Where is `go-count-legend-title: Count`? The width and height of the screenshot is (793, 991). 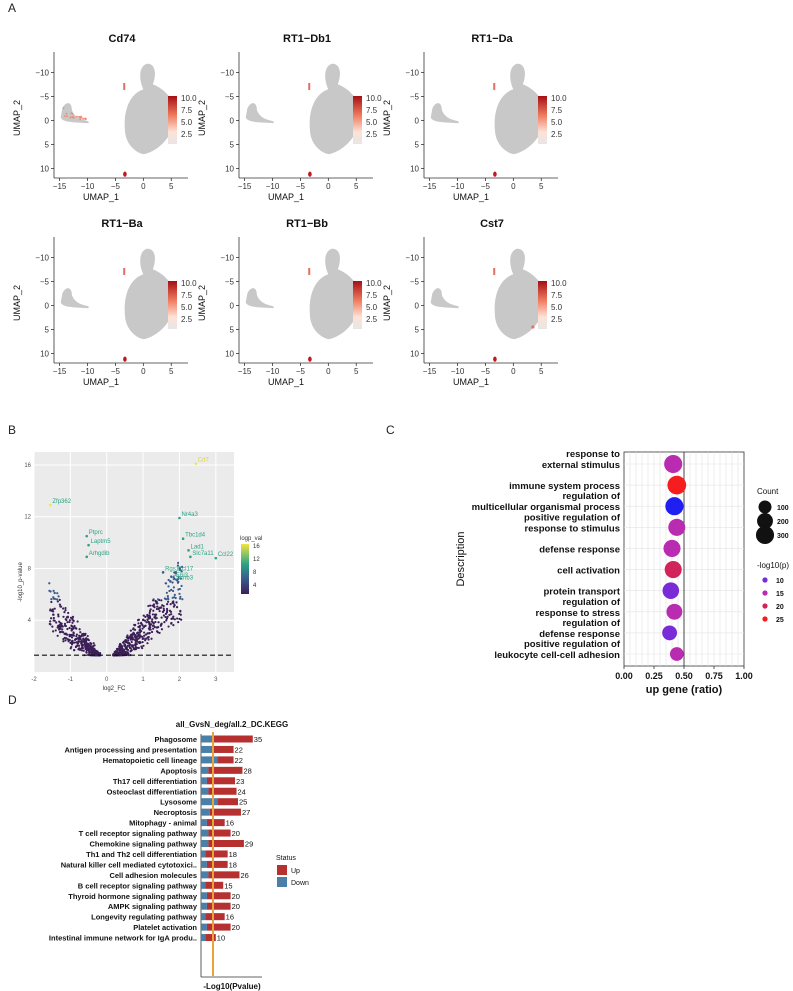
go-count-legend-title: Count is located at coordinates (768, 491).